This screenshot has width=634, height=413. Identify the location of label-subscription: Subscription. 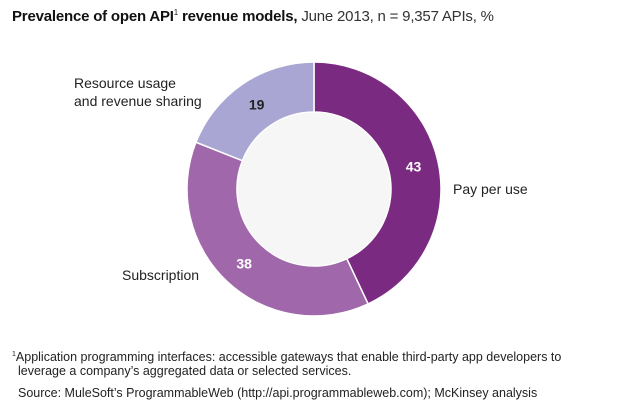
(161, 275).